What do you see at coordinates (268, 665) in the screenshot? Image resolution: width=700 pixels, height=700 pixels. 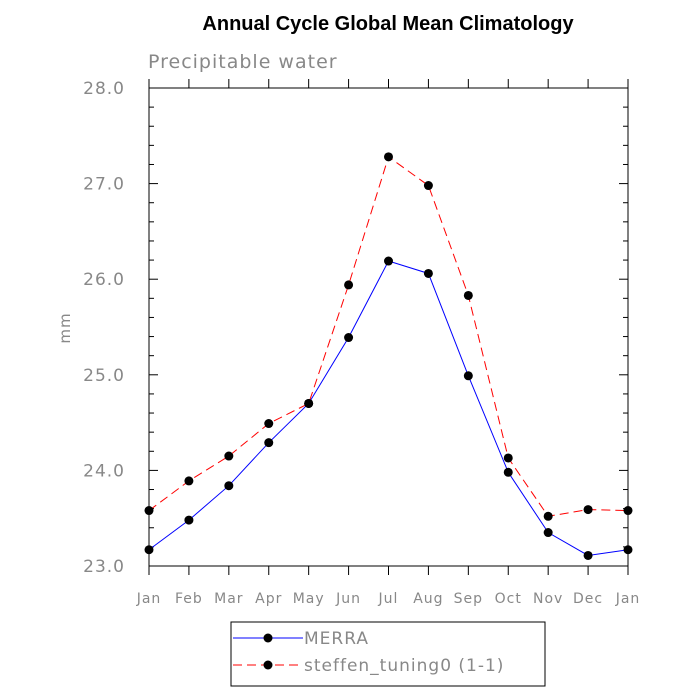 I see `legend-swatch-steffen-marker` at bounding box center [268, 665].